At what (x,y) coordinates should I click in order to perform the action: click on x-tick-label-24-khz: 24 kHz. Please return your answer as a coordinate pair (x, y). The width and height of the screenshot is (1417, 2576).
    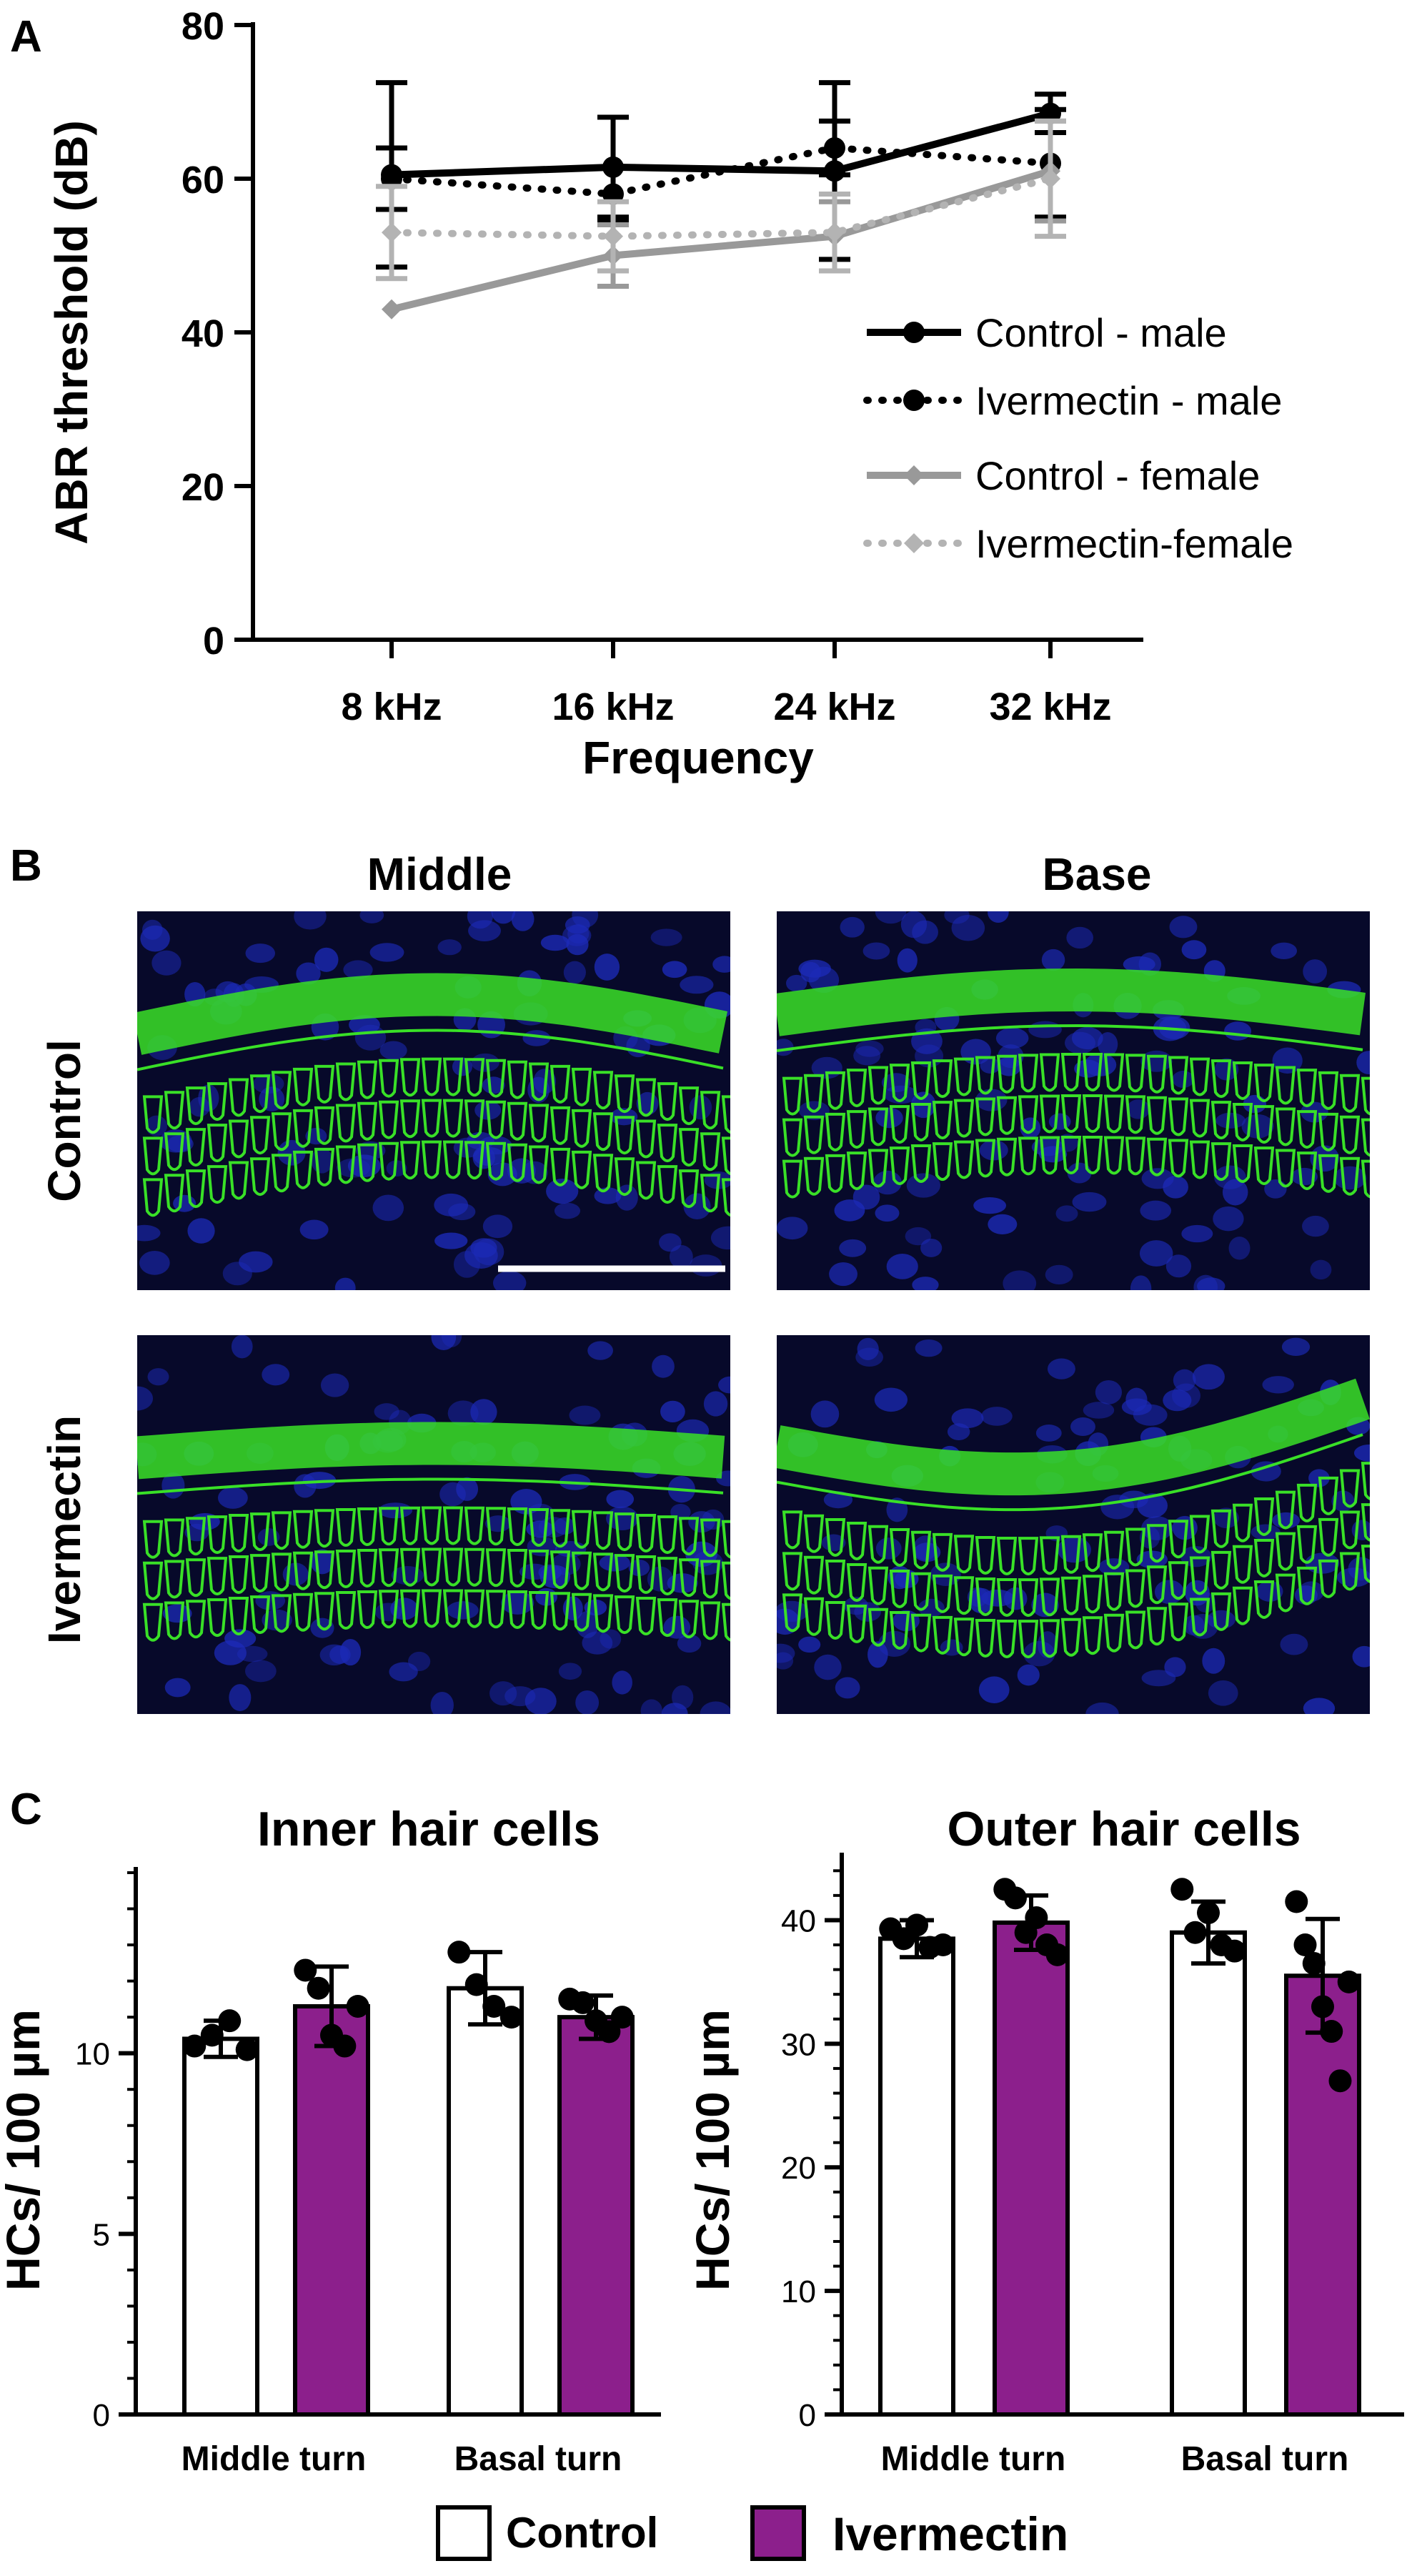
    Looking at the image, I should click on (834, 707).